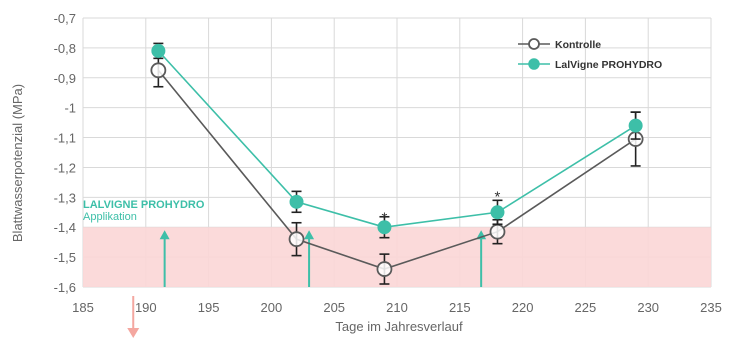 Image resolution: width=740 pixels, height=340 pixels. What do you see at coordinates (523, 307) in the screenshot?
I see `x-tick-label: 220` at bounding box center [523, 307].